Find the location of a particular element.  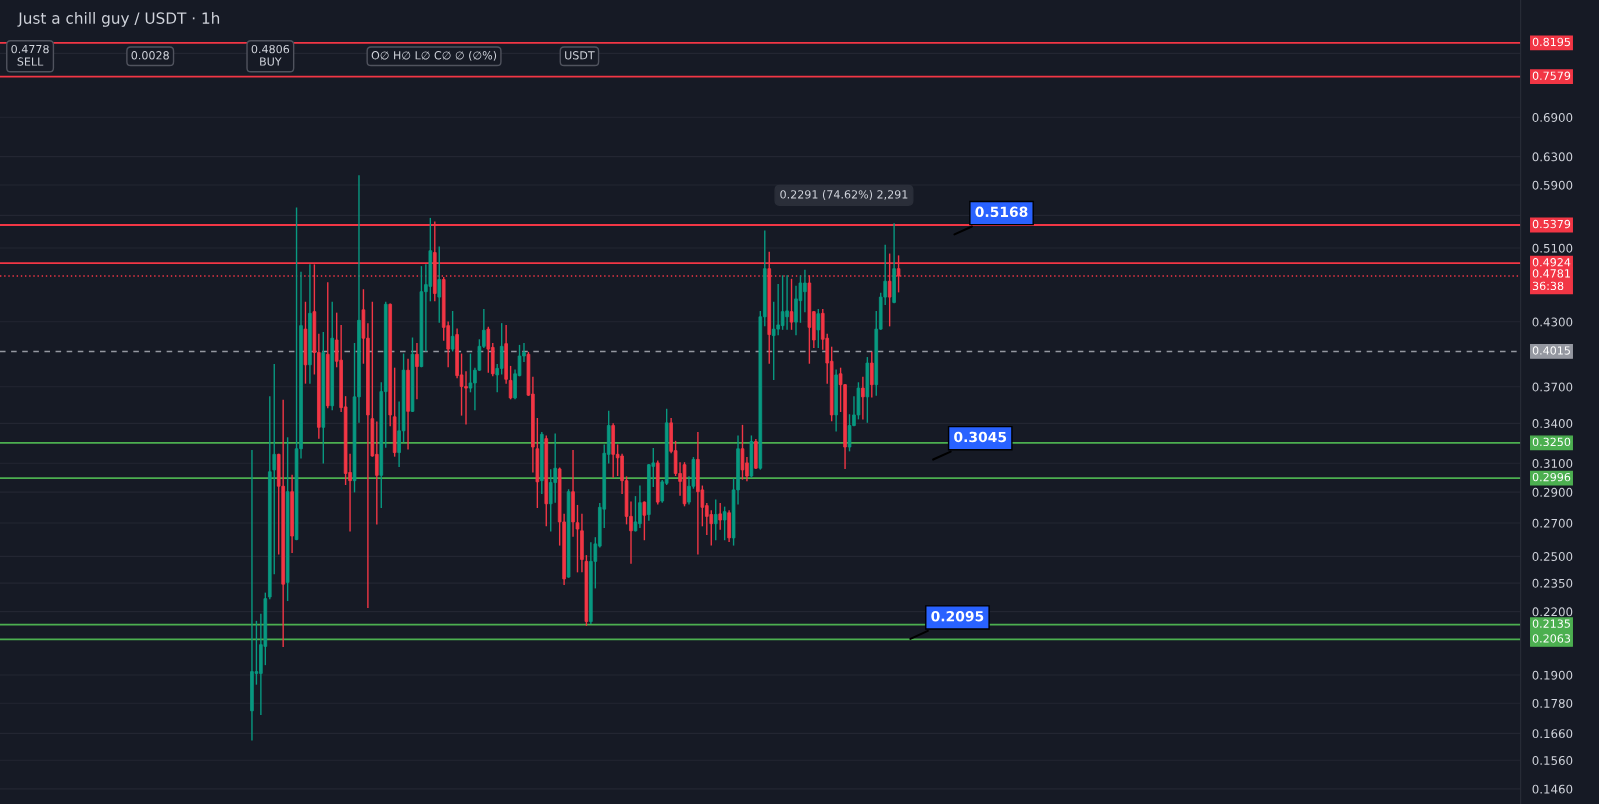

y-tick-label: 0.1900 is located at coordinates (1552, 675).